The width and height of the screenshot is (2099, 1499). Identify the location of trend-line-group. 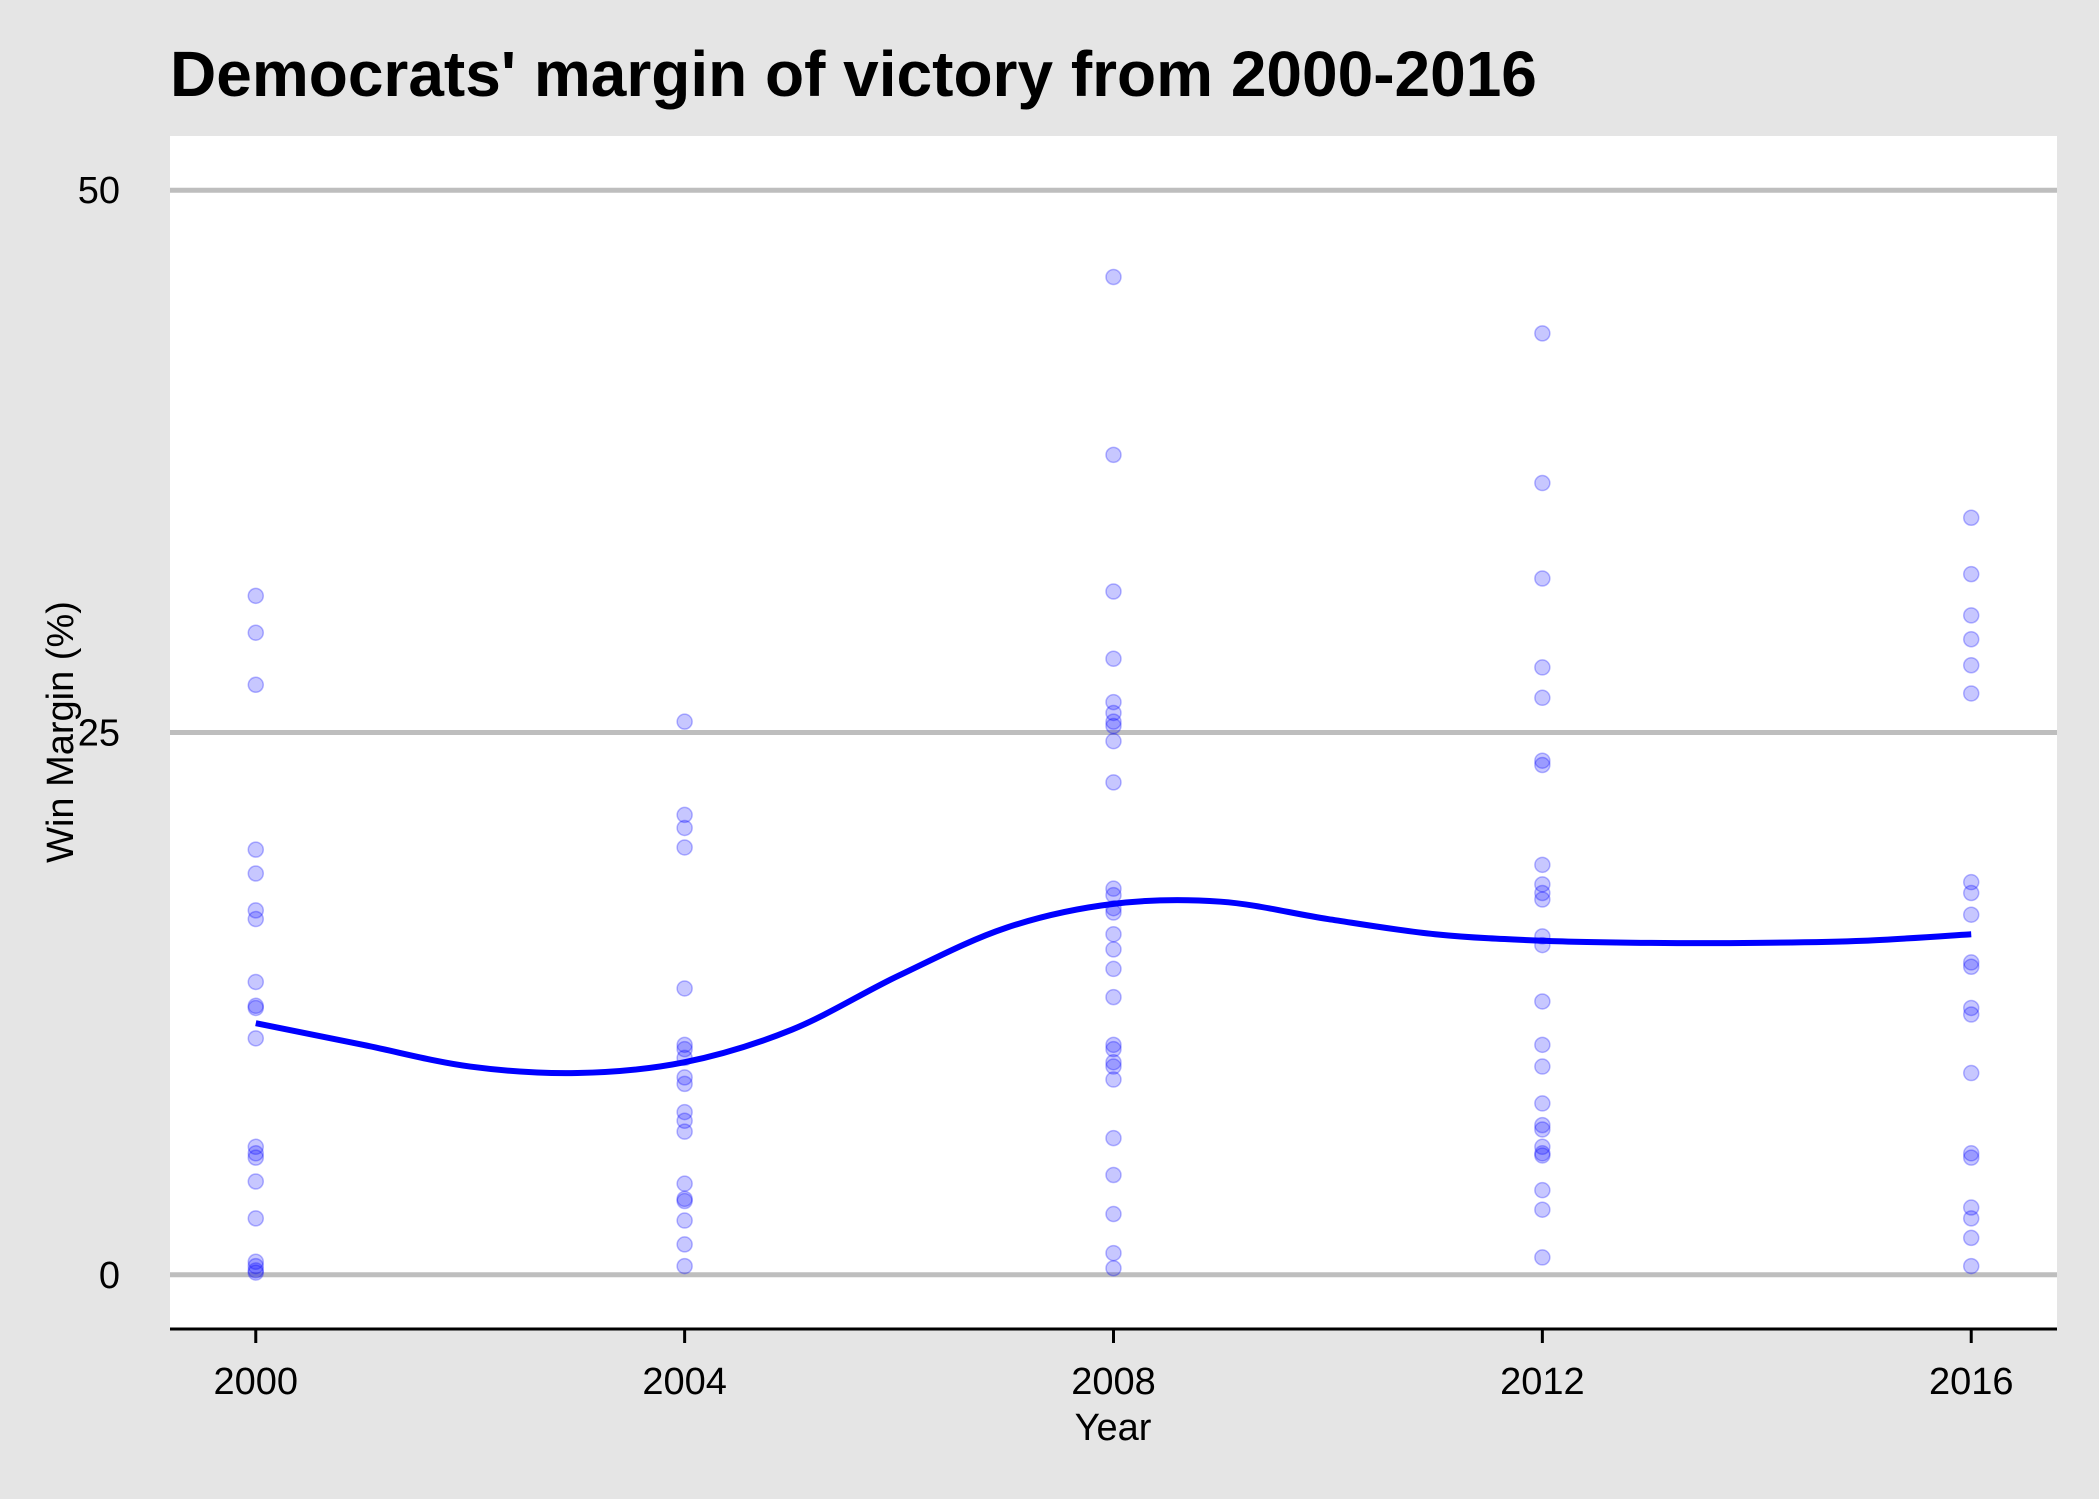
(1113, 987).